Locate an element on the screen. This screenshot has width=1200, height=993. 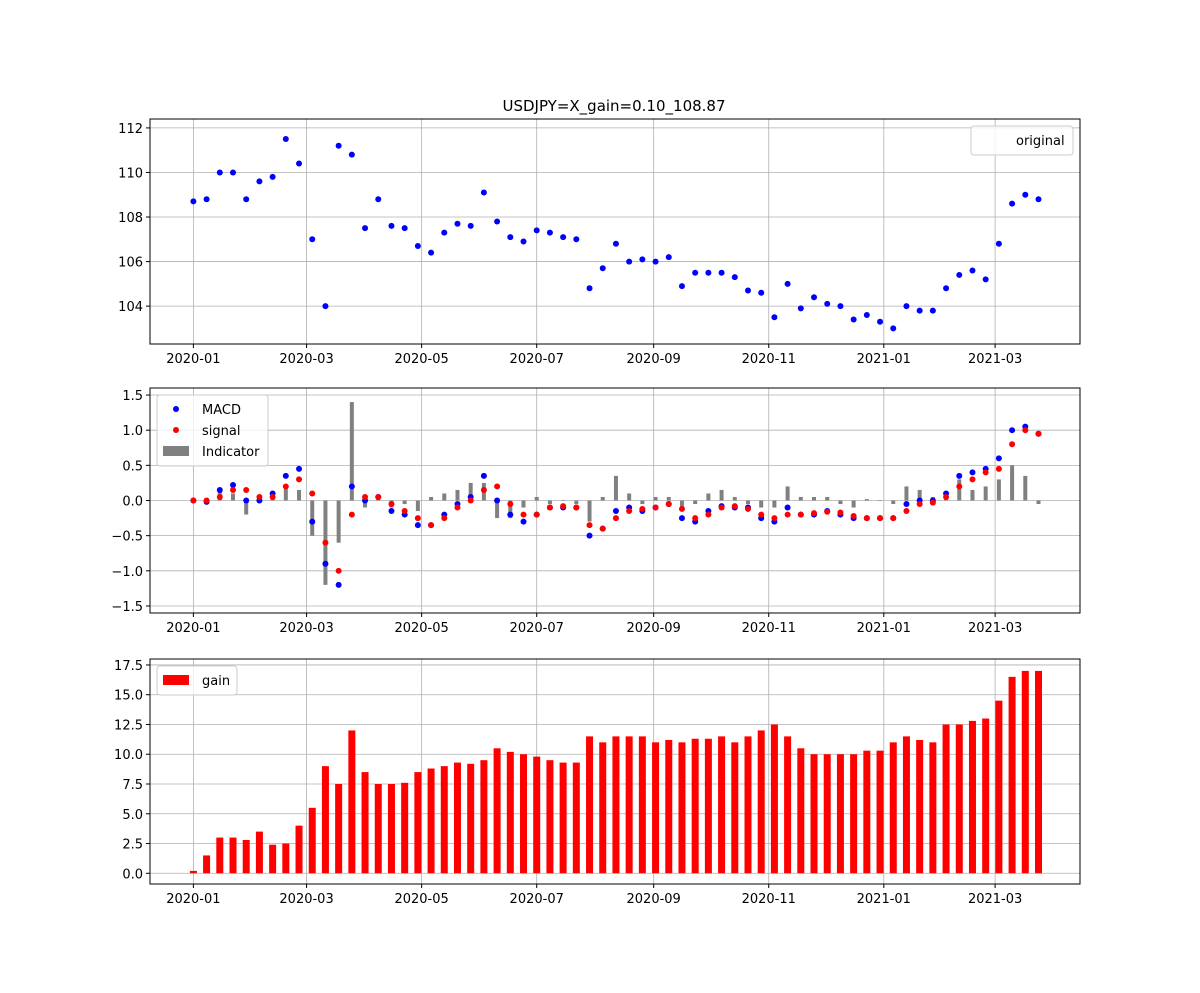
legend-label: gain is located at coordinates (216, 681).